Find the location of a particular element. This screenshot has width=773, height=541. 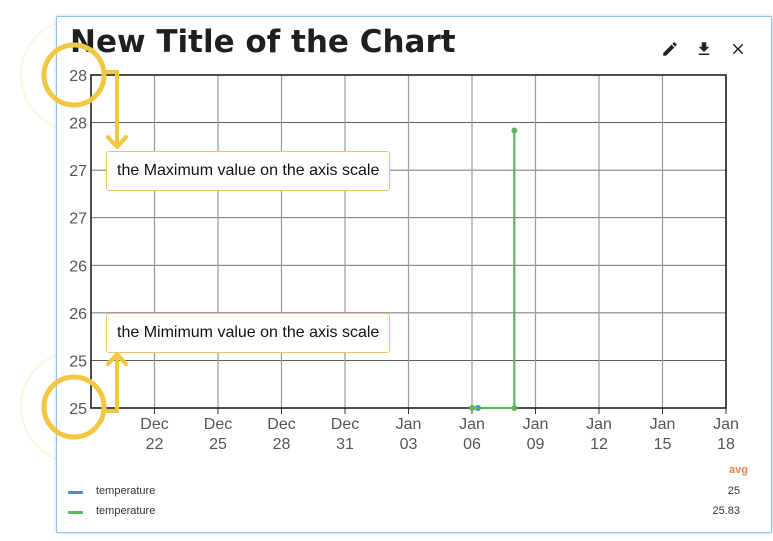

chart-title: New Title of the Chart is located at coordinates (263, 42).